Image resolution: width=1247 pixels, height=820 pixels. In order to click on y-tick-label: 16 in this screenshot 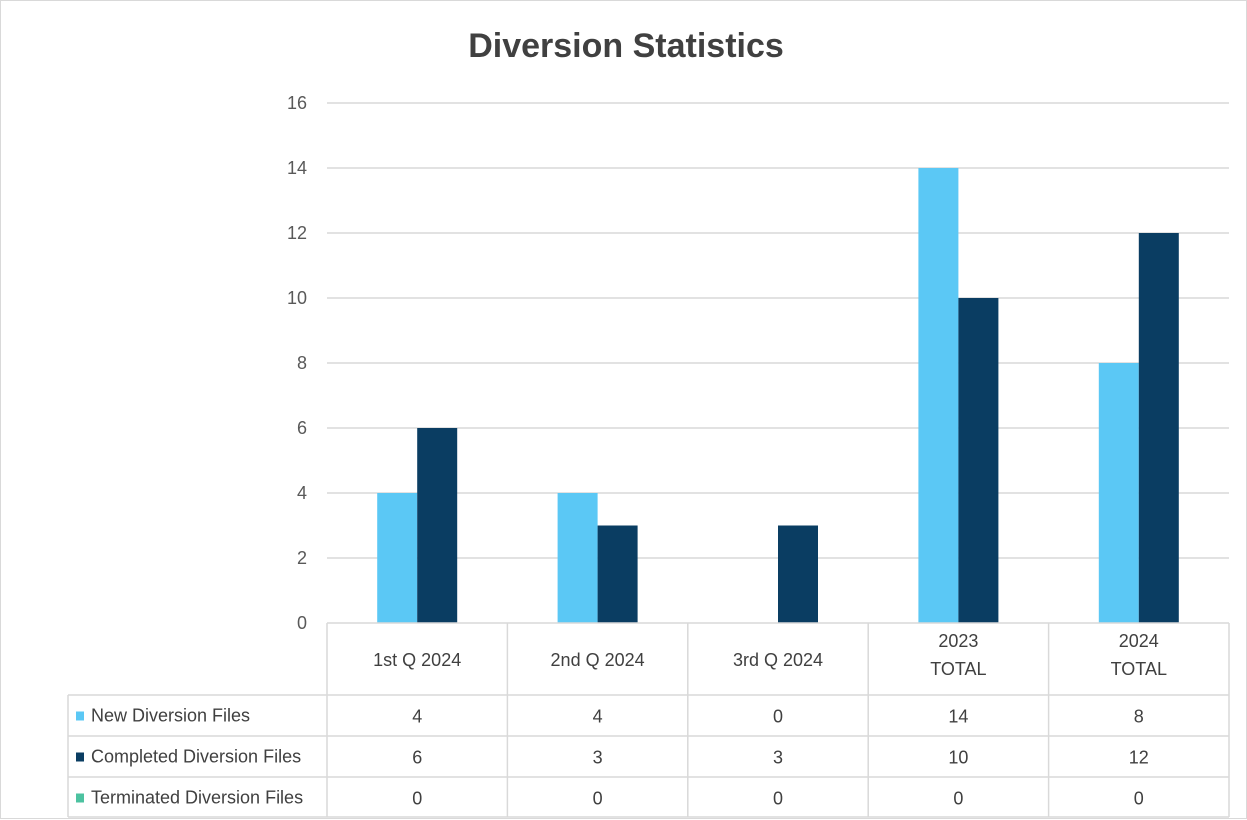, I will do `click(297, 103)`.